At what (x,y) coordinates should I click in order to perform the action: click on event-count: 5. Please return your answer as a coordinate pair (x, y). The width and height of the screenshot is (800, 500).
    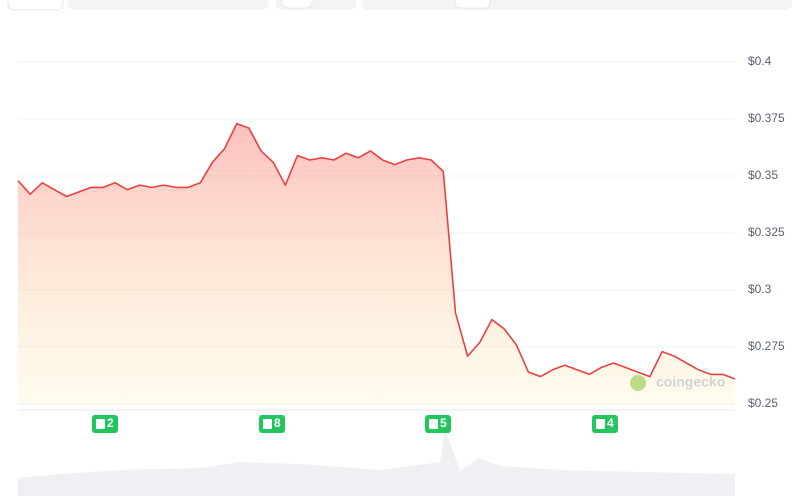
    Looking at the image, I should click on (443, 423).